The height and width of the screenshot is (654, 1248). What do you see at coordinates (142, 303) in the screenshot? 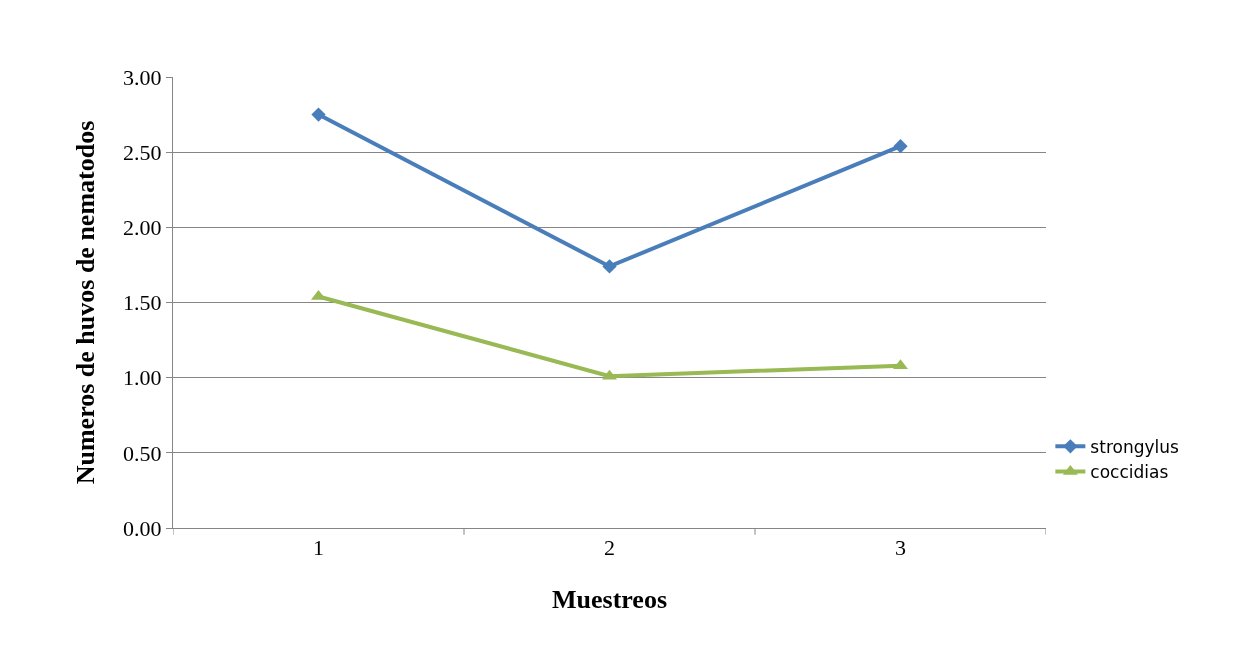
I see `y-tick-label: 1.50` at bounding box center [142, 303].